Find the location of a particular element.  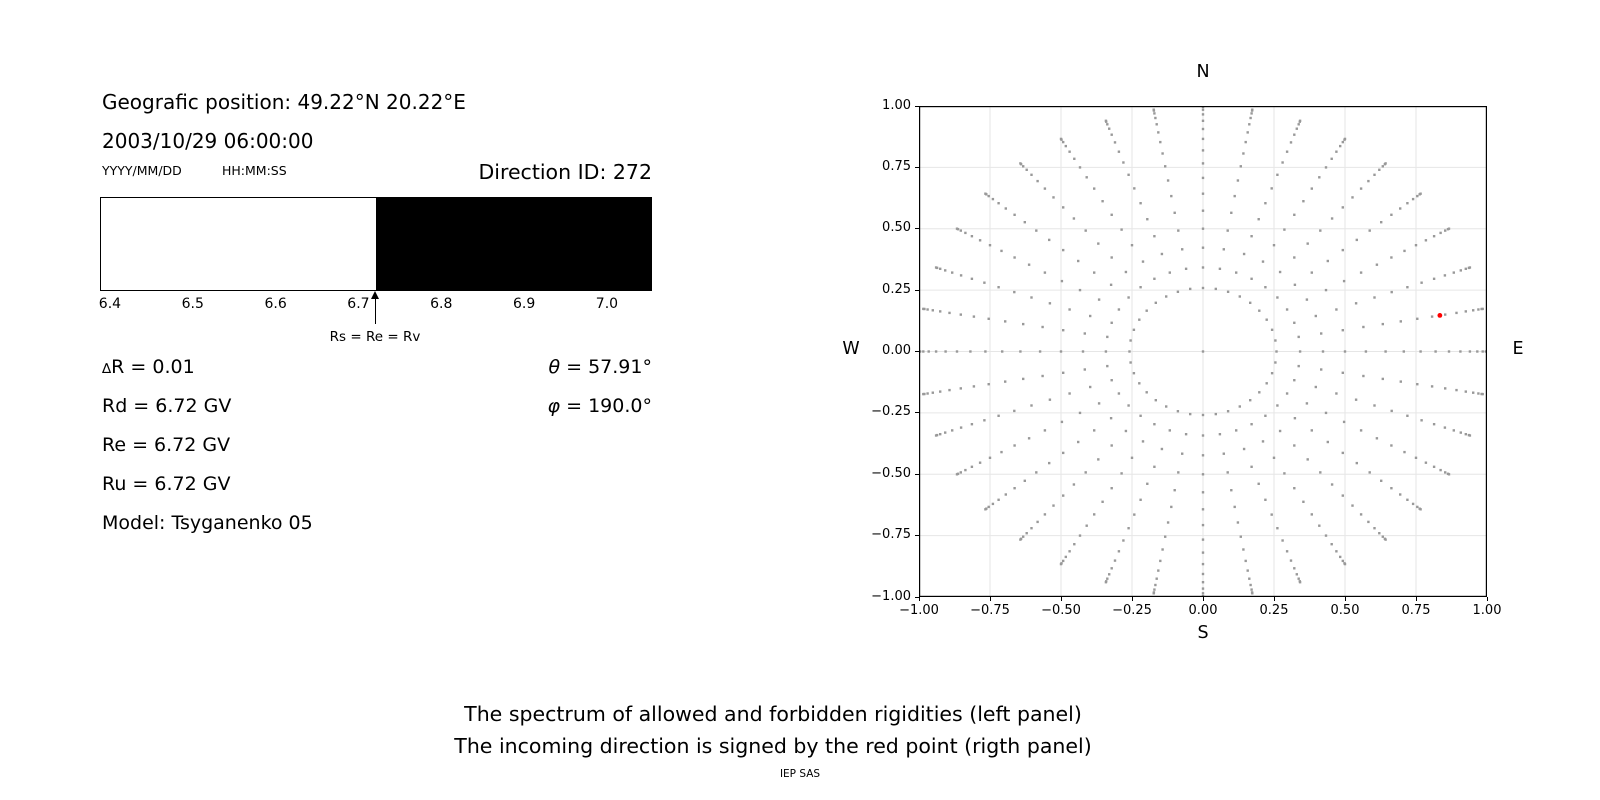

x-tick-label: −0.25 is located at coordinates (1132, 610).